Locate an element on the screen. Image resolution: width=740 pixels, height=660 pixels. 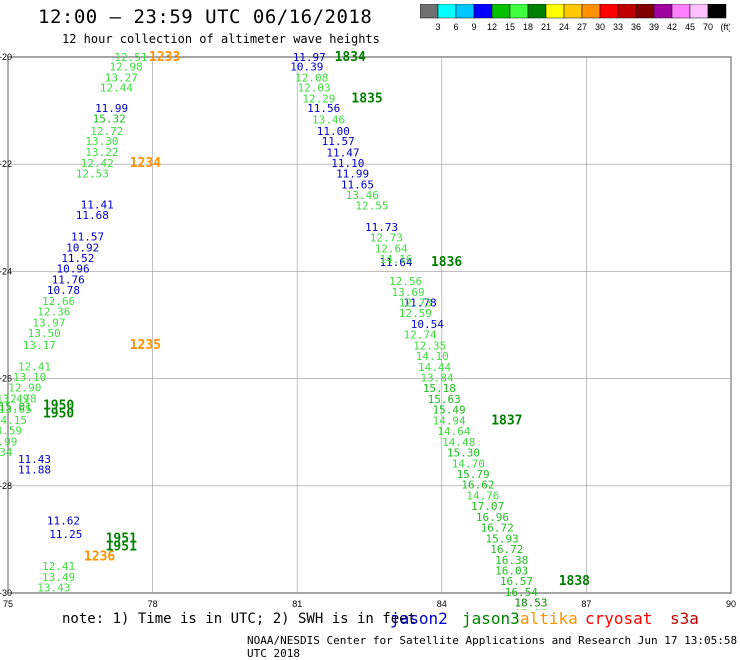
swh-value-label: 16.96 is located at coordinates (492, 517).